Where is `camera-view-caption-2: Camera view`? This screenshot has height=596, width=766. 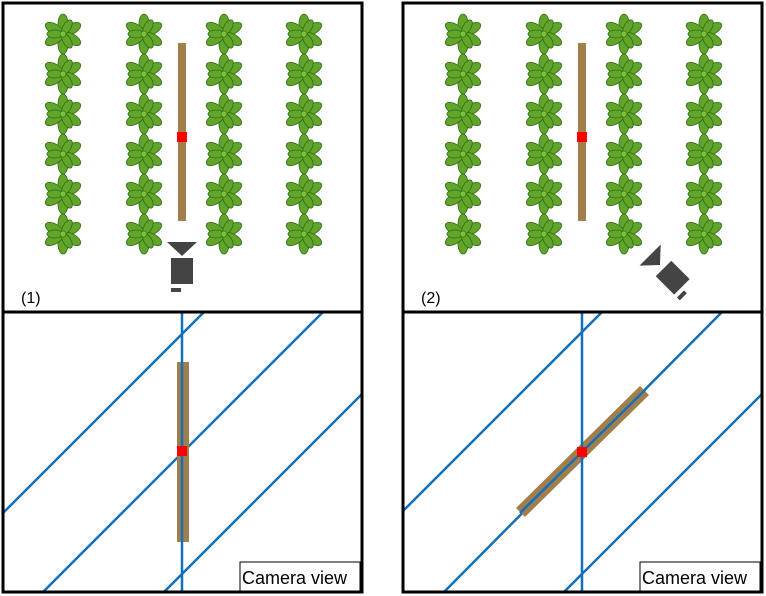 camera-view-caption-2: Camera view is located at coordinates (700, 576).